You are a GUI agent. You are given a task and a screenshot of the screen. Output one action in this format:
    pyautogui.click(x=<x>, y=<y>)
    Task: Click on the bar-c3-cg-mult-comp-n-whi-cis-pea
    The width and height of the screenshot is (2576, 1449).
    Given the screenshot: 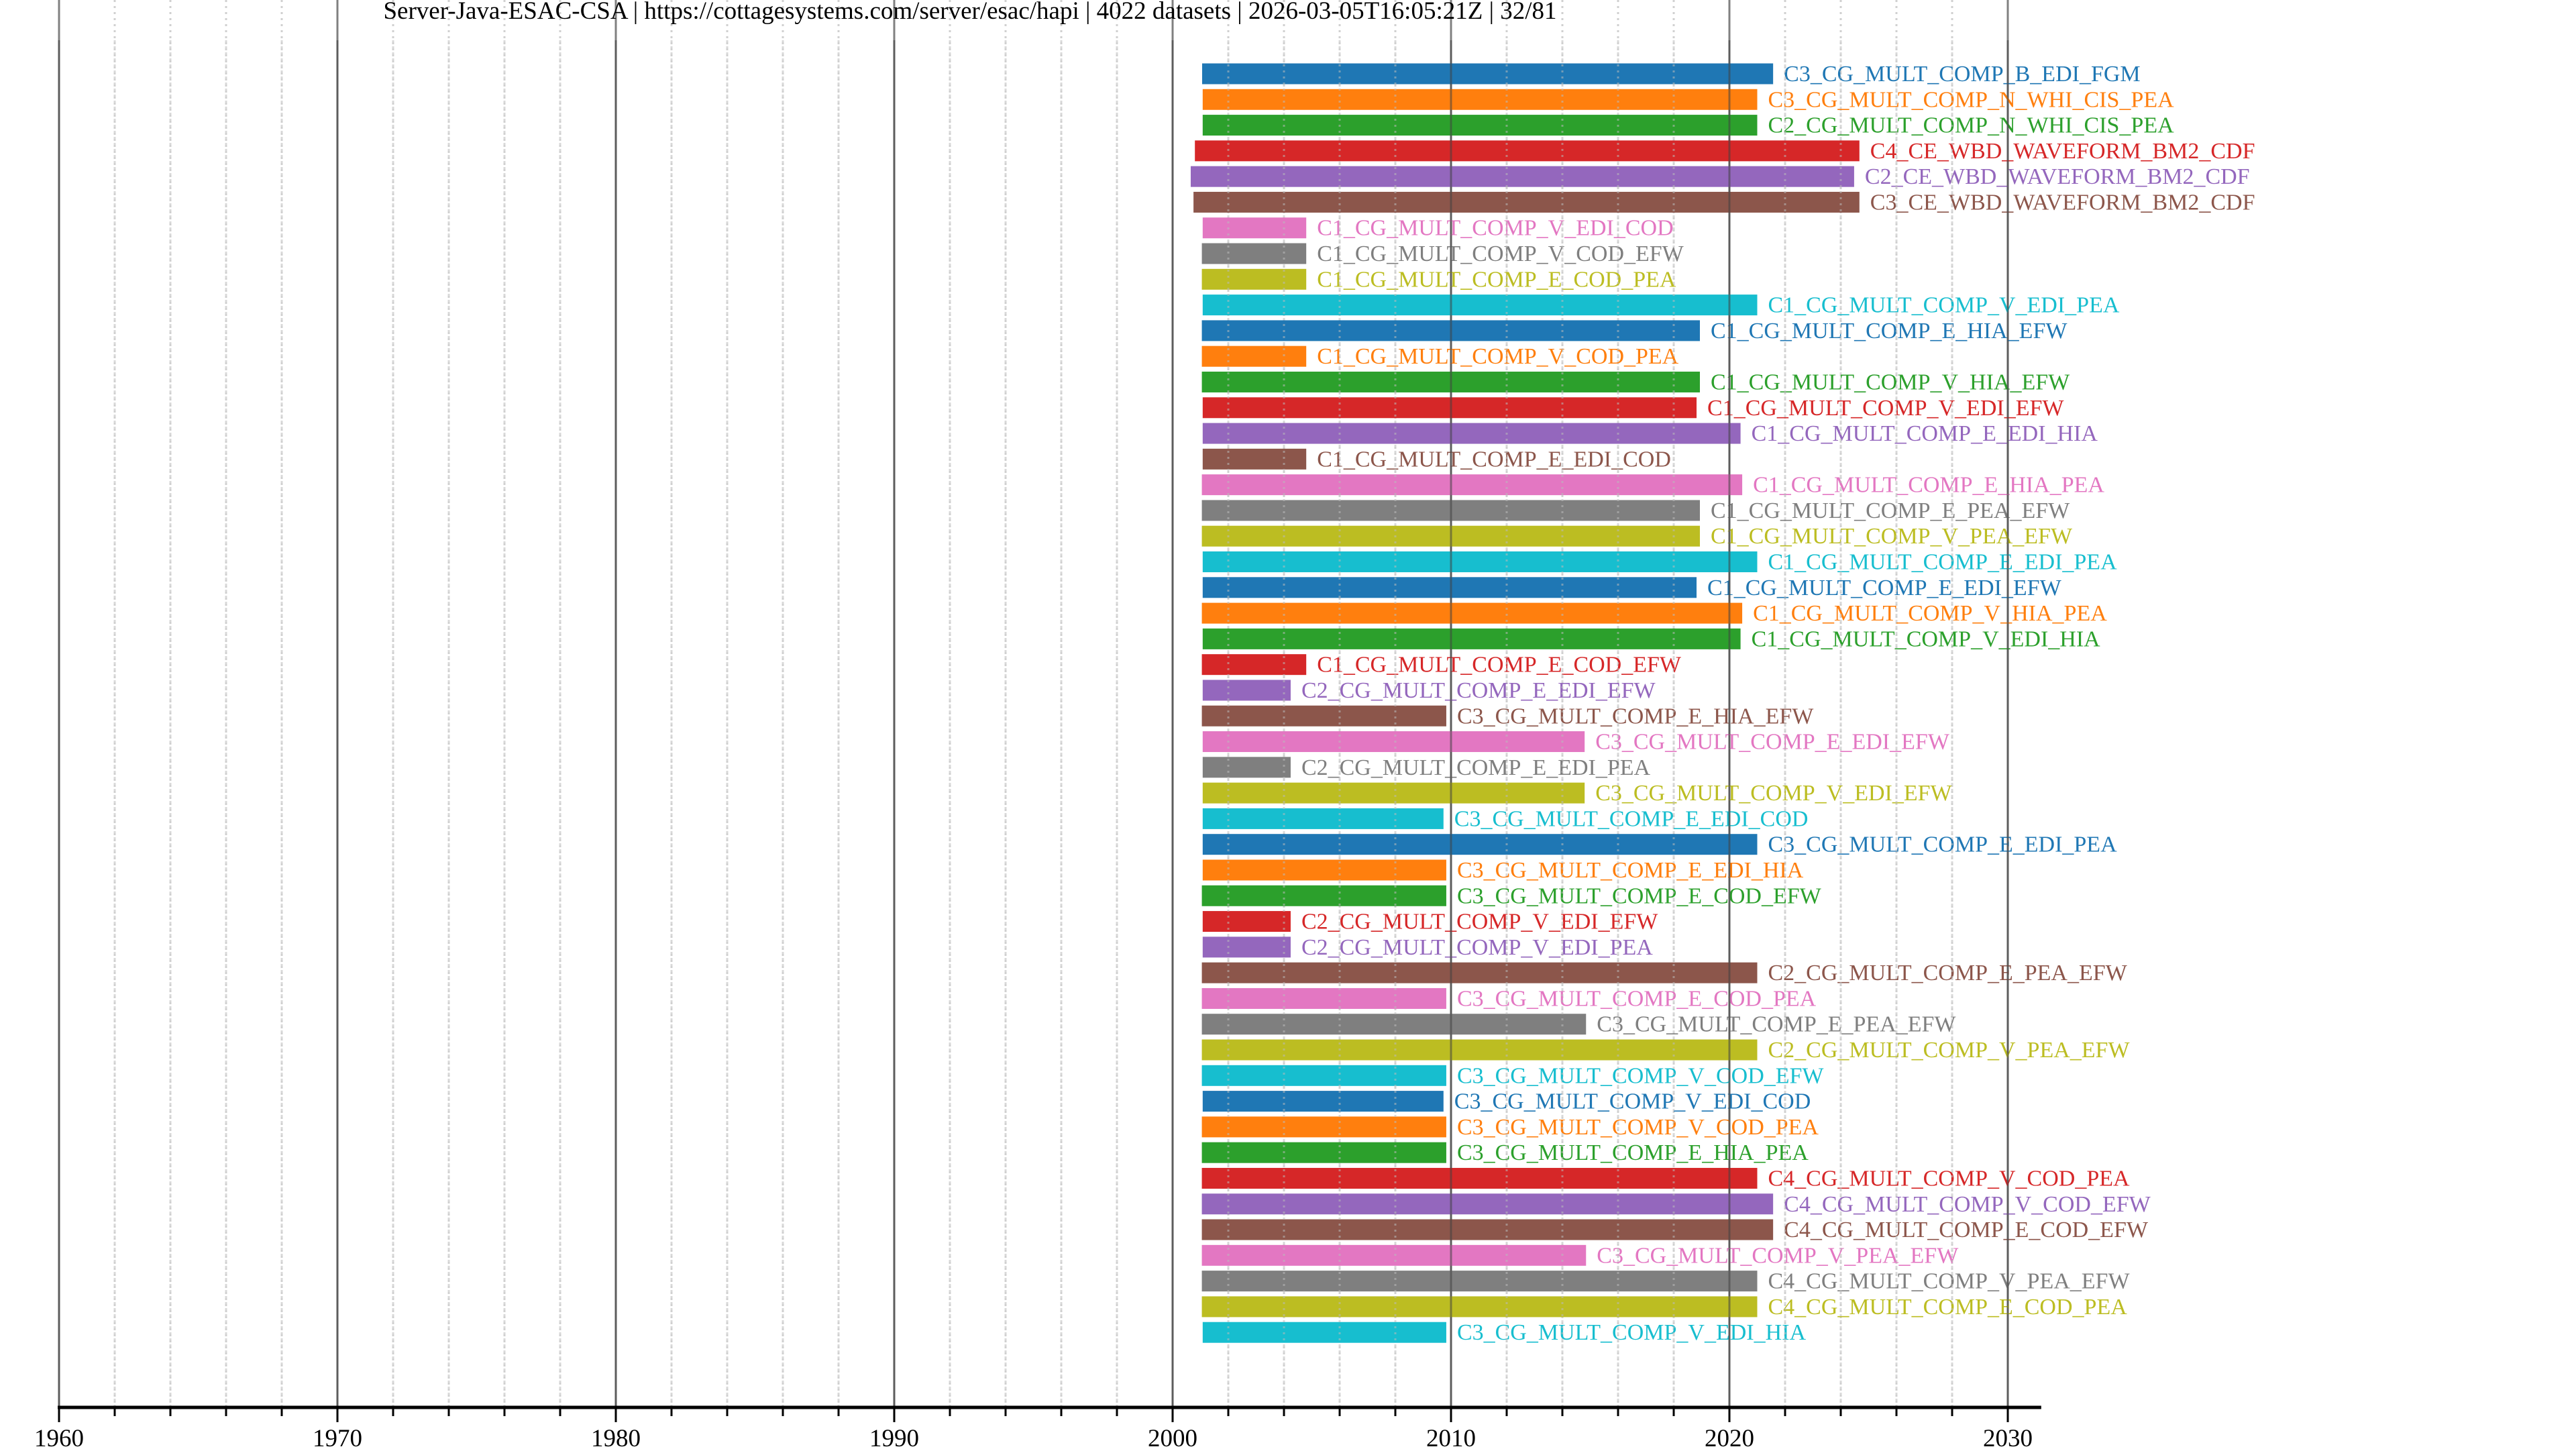 What is the action you would take?
    pyautogui.click(x=1480, y=99)
    